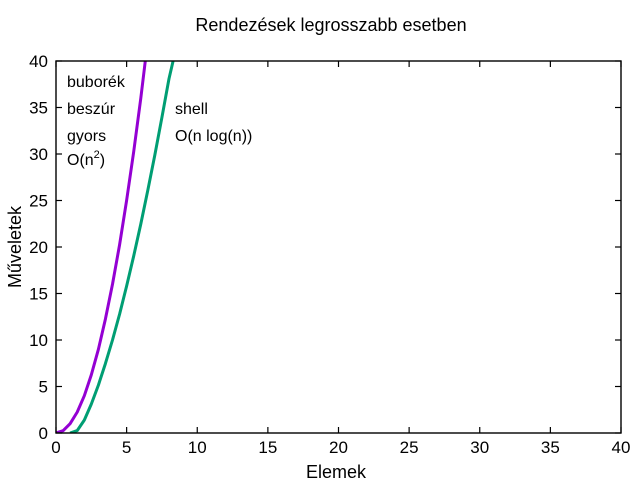  What do you see at coordinates (38, 294) in the screenshot?
I see `y-tick-label: 15` at bounding box center [38, 294].